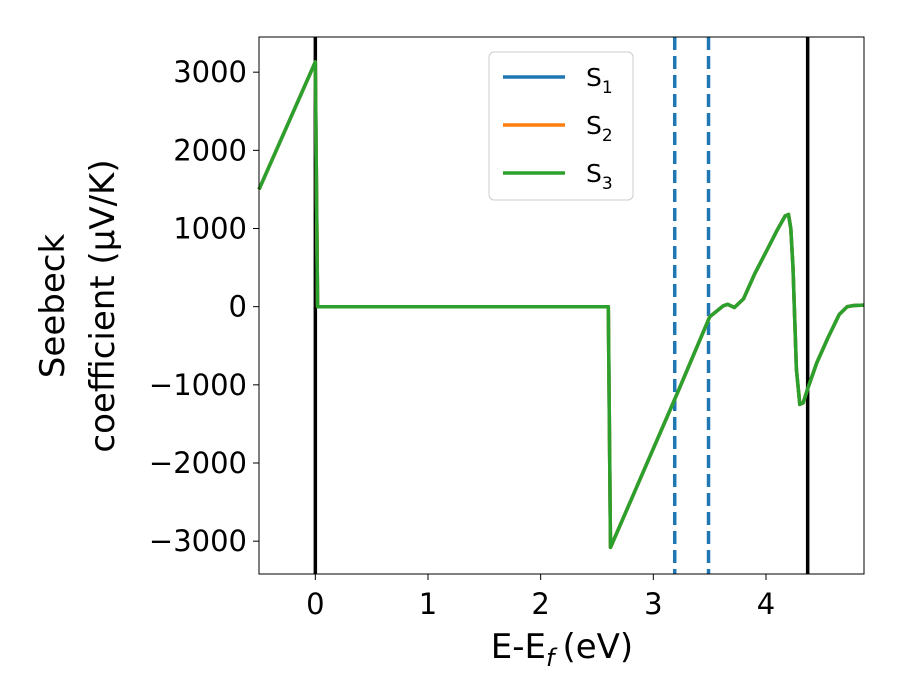 The height and width of the screenshot is (700, 900). I want to click on x-axis-title: E-Ef (eV), so click(562, 649).